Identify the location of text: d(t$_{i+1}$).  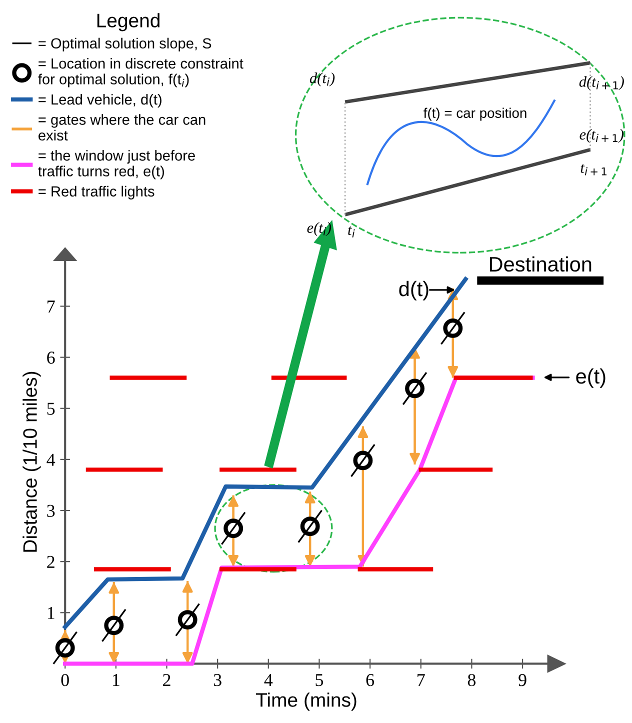
(601, 83).